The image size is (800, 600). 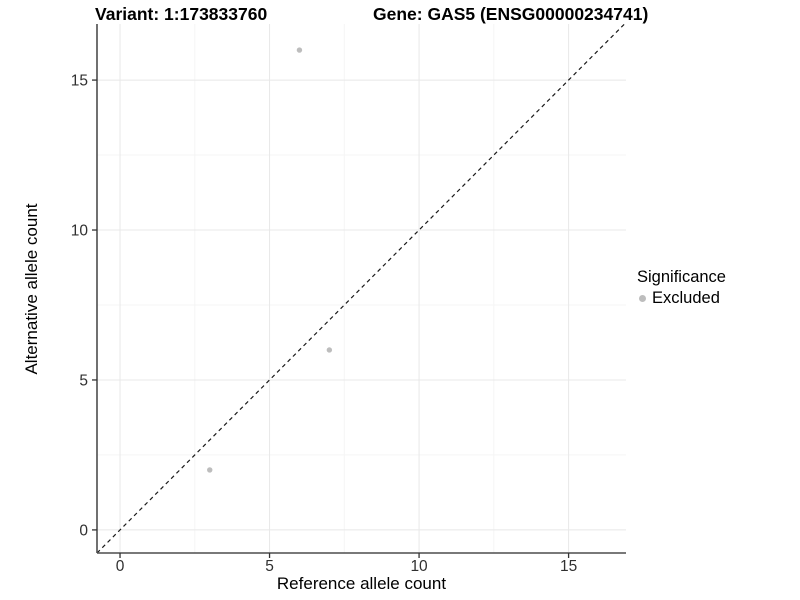 What do you see at coordinates (419, 566) in the screenshot?
I see `x-tick-label: 10` at bounding box center [419, 566].